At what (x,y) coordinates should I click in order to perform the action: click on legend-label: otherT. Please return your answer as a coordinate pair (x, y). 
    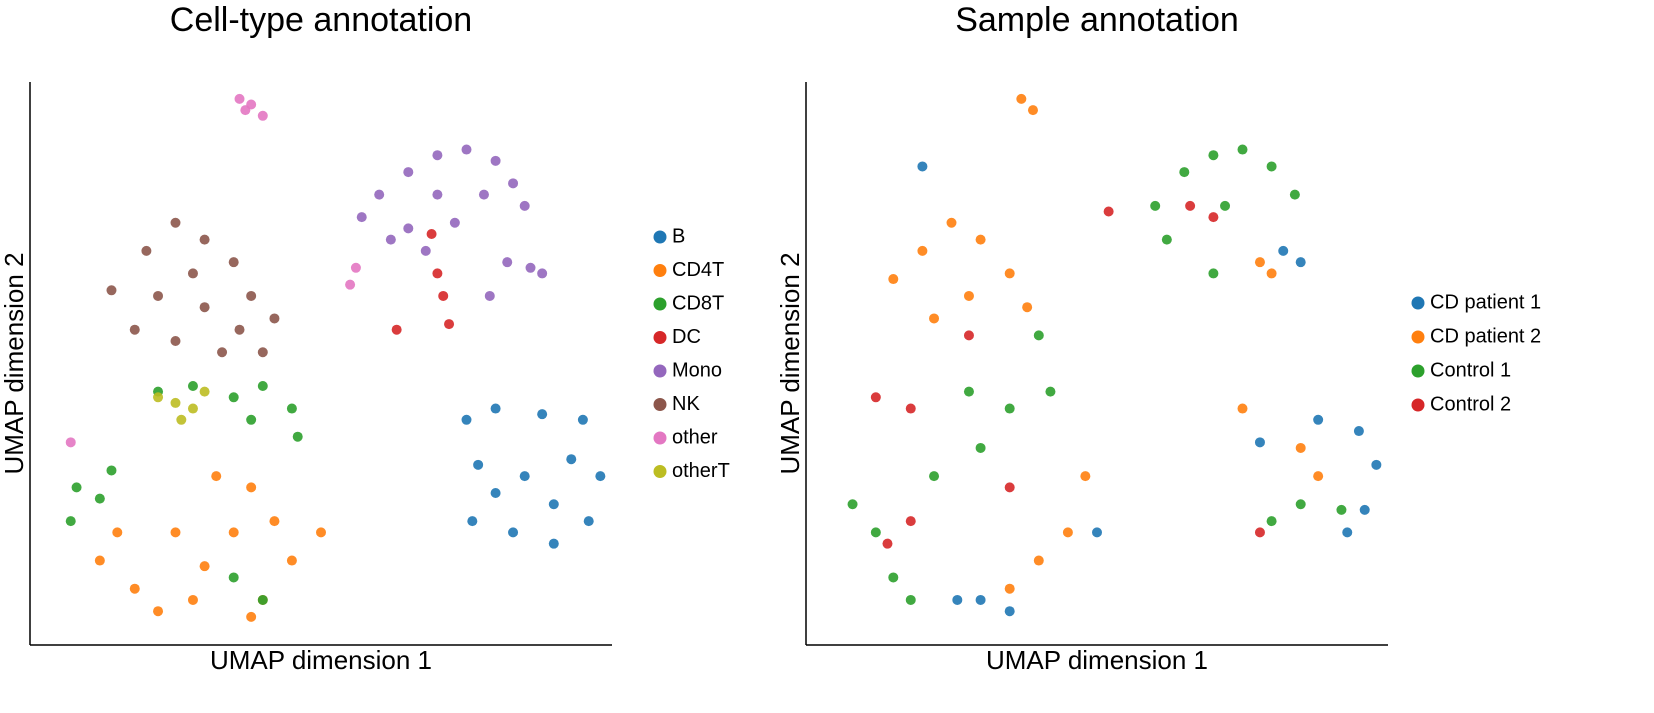
    Looking at the image, I should click on (701, 471).